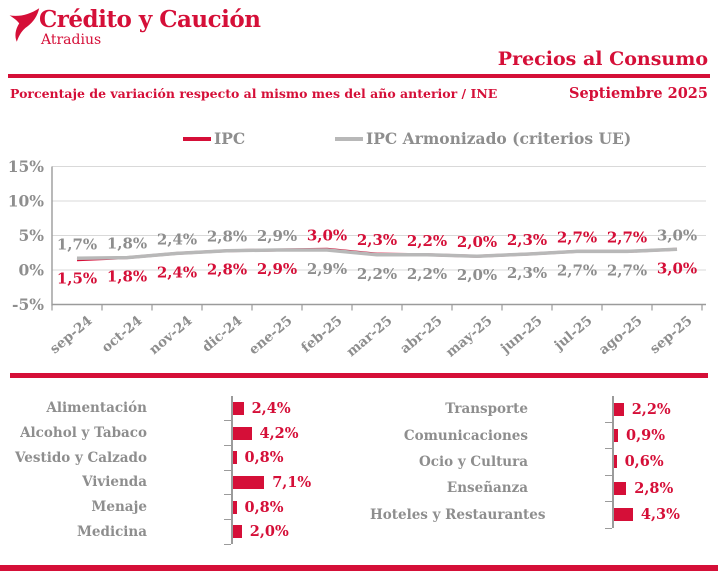 The width and height of the screenshot is (718, 577). Describe the element at coordinates (24, 25) in the screenshot. I see `brand-bird-icon` at that location.